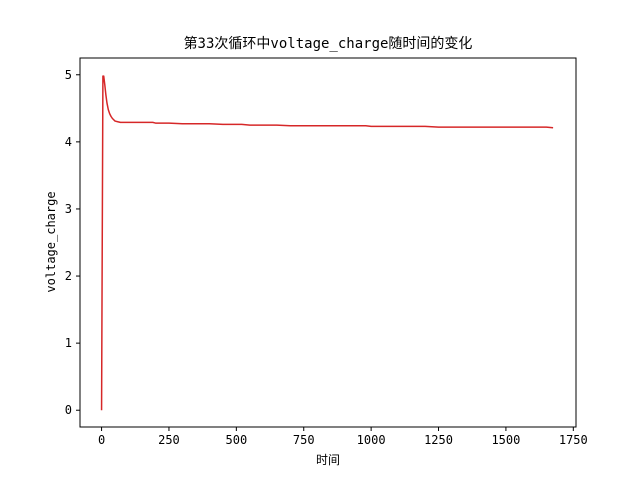 The width and height of the screenshot is (640, 480). I want to click on y-tick-label: 4, so click(68, 142).